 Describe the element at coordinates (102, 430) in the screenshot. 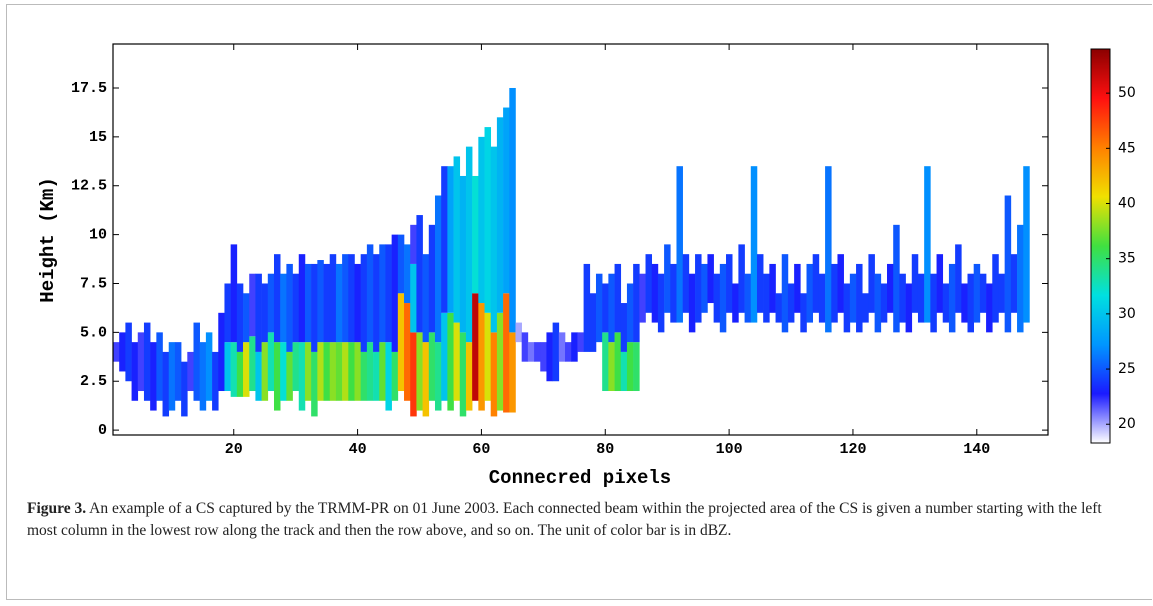

I see `y-tick-label: 0` at that location.